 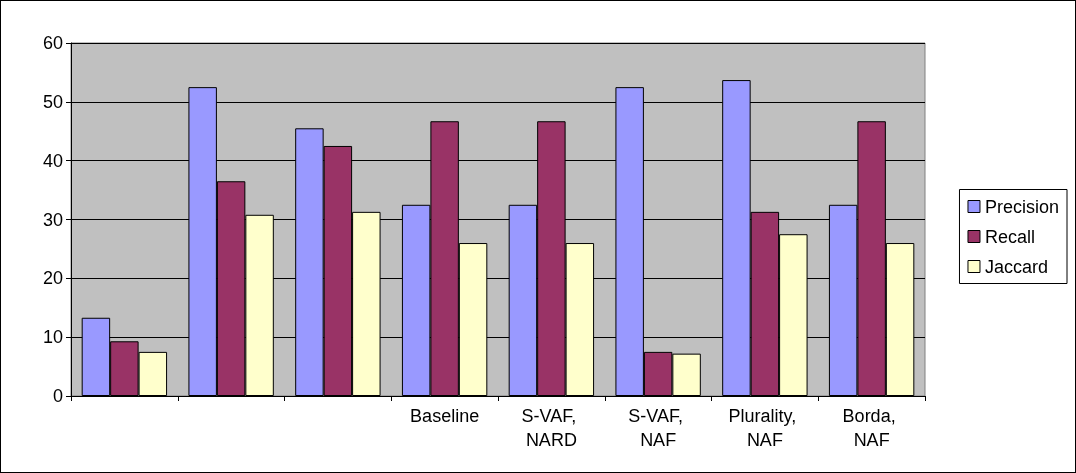 I want to click on legend-label: Recall, so click(x=1009, y=236).